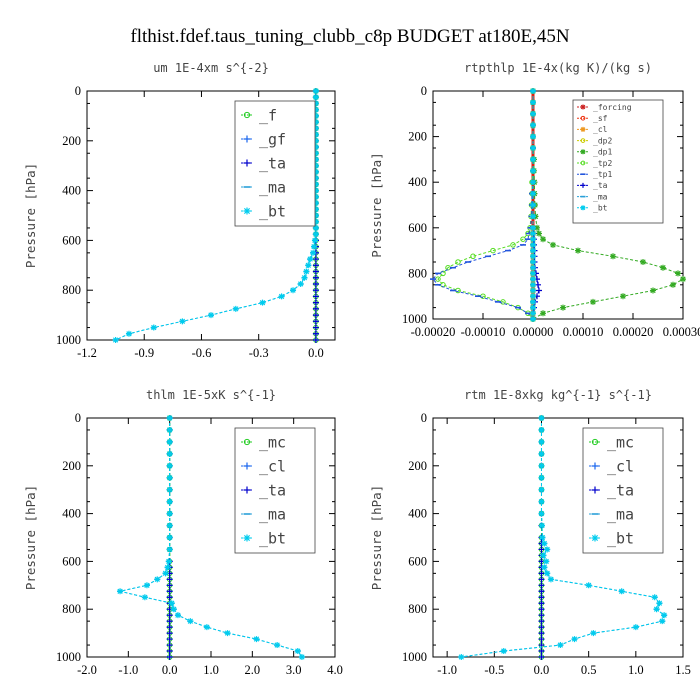  What do you see at coordinates (447, 670) in the screenshot?
I see `x-tick-label: -1.0` at bounding box center [447, 670].